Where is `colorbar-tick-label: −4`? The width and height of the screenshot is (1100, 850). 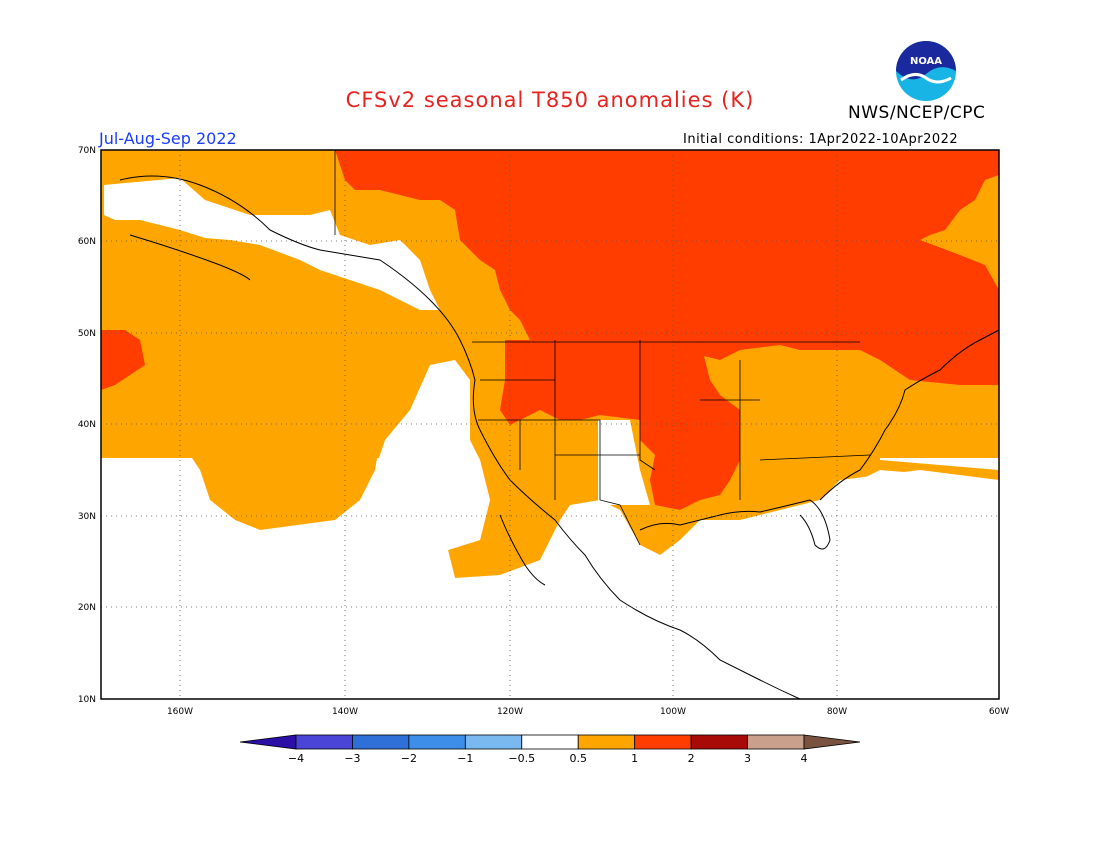 colorbar-tick-label: −4 is located at coordinates (296, 758).